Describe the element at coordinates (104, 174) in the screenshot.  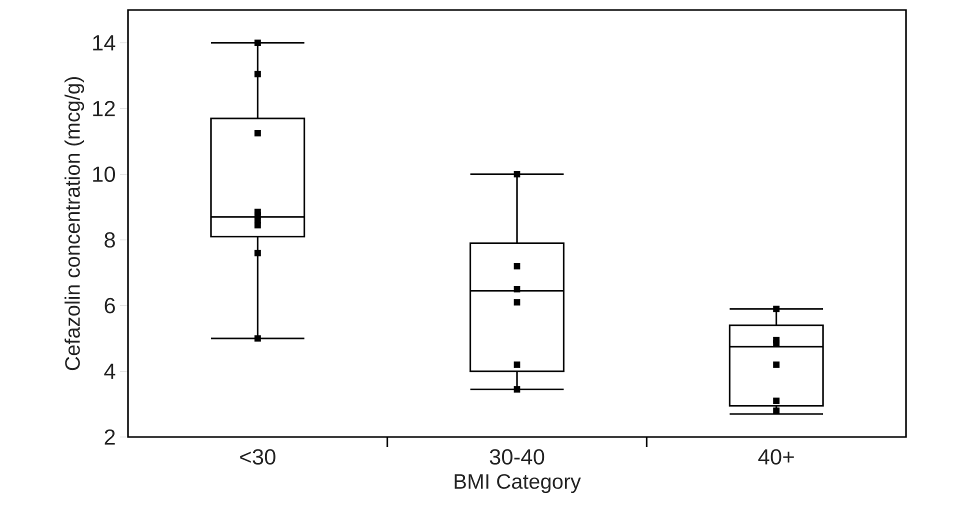
I see `y-tick-label: 10` at that location.